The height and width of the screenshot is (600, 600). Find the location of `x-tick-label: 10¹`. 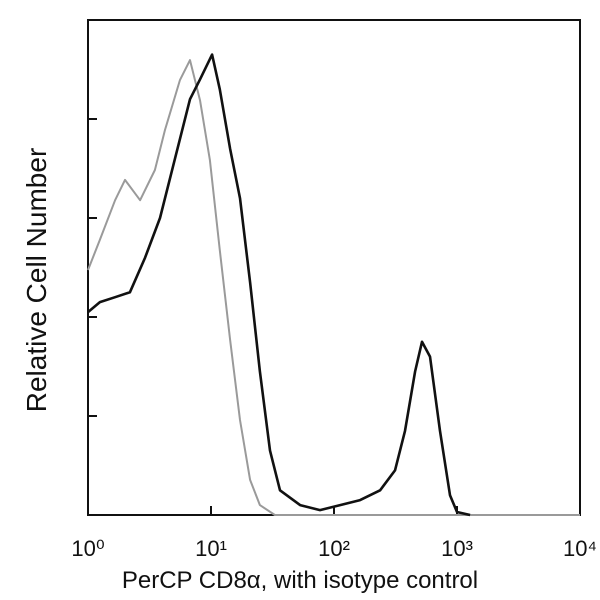

x-tick-label: 10¹ is located at coordinates (211, 548).